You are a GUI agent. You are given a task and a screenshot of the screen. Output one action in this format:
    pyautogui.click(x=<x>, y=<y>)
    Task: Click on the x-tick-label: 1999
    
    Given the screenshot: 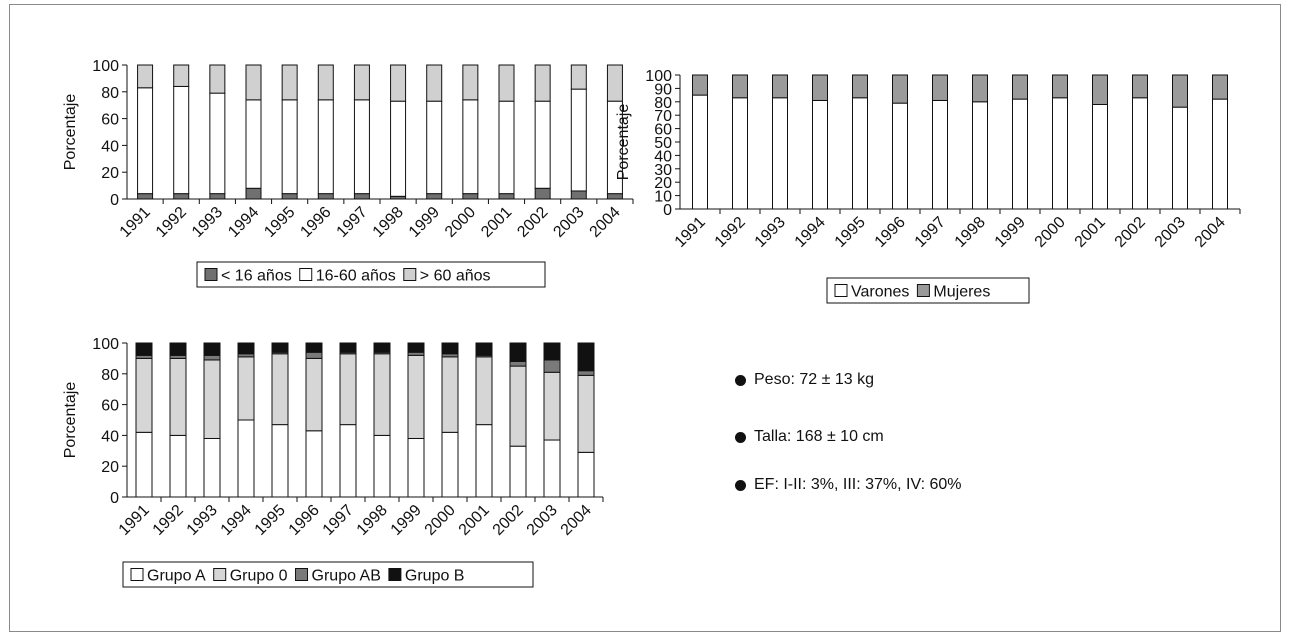 What is the action you would take?
    pyautogui.click(x=1010, y=232)
    